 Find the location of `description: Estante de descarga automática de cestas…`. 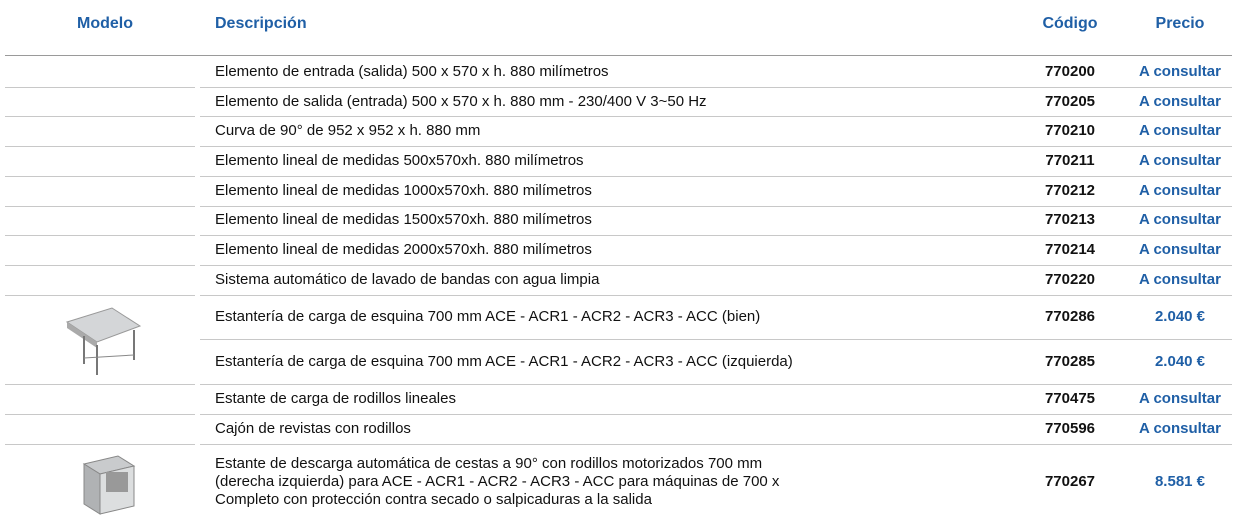

description: Estante de descarga automática de cestas… is located at coordinates (489, 464).